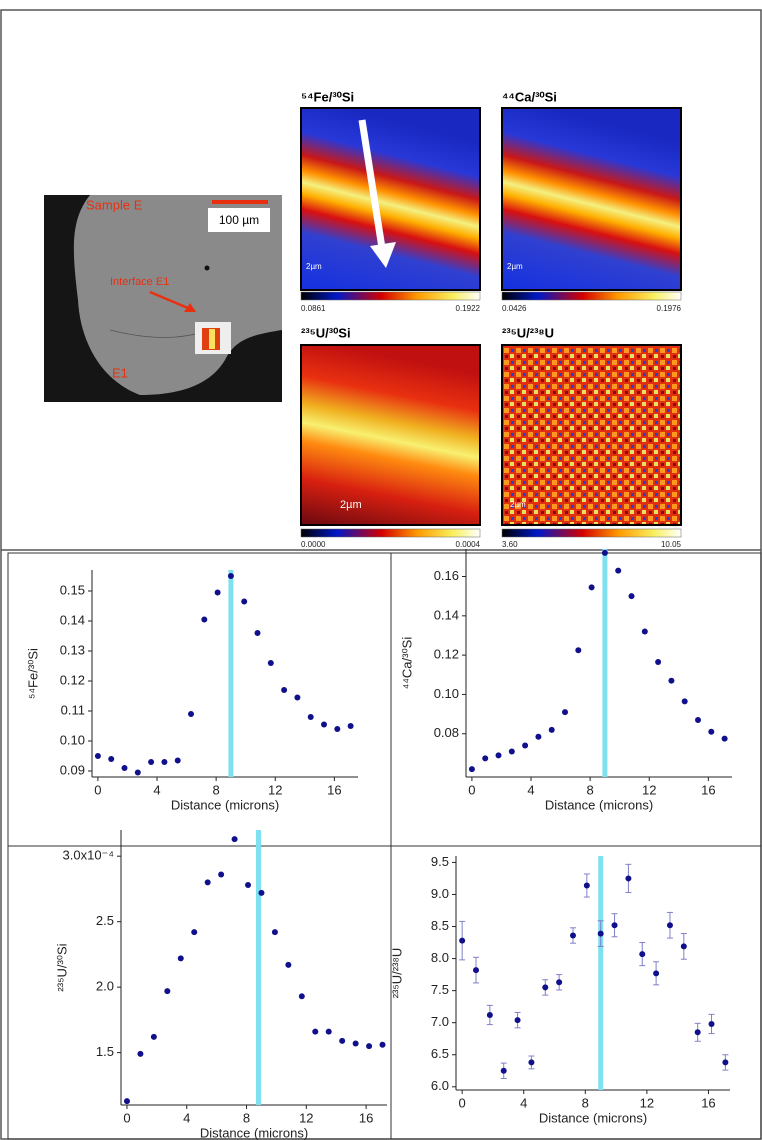  What do you see at coordinates (390, 201) in the screenshot?
I see `map: ⁵⁴Fe/³⁰Si 2µm 0.0861 0.1922` at bounding box center [390, 201].